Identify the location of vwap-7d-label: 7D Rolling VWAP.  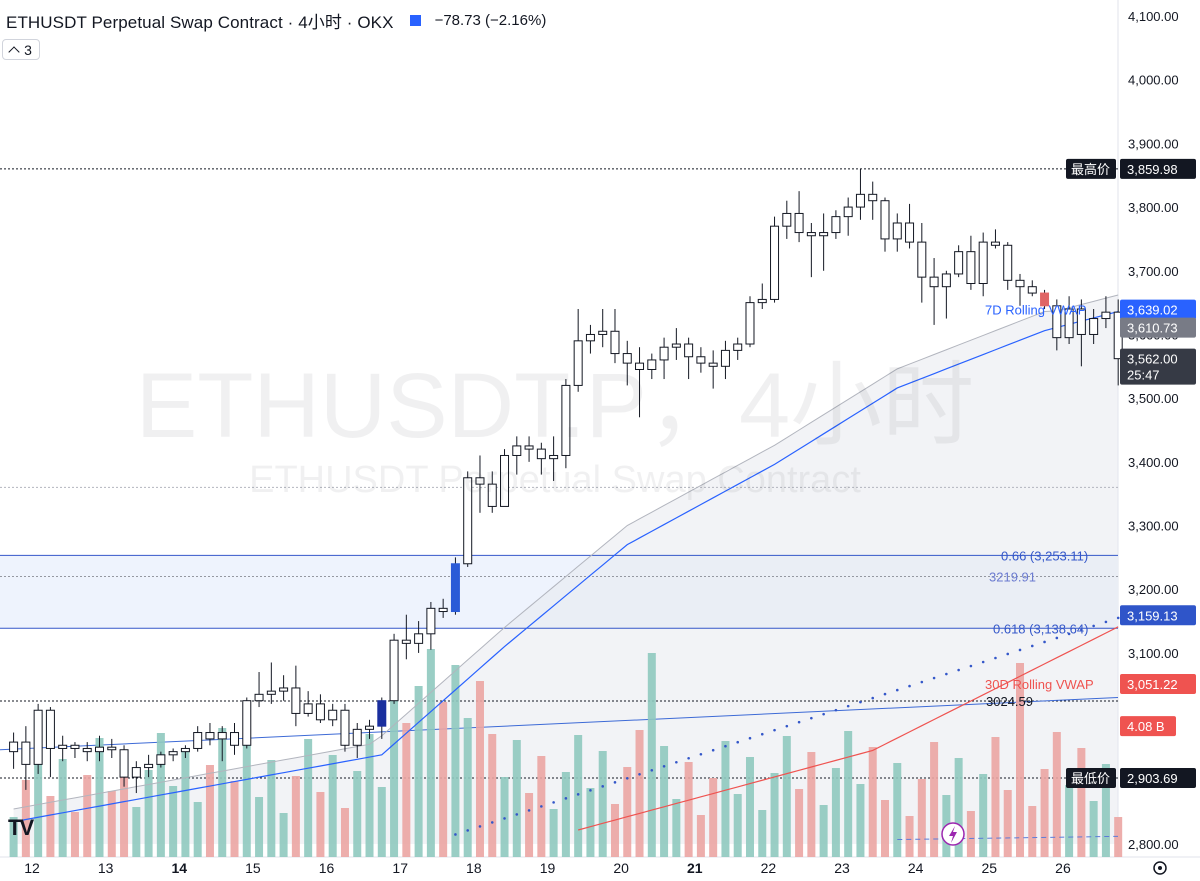
(1035, 310).